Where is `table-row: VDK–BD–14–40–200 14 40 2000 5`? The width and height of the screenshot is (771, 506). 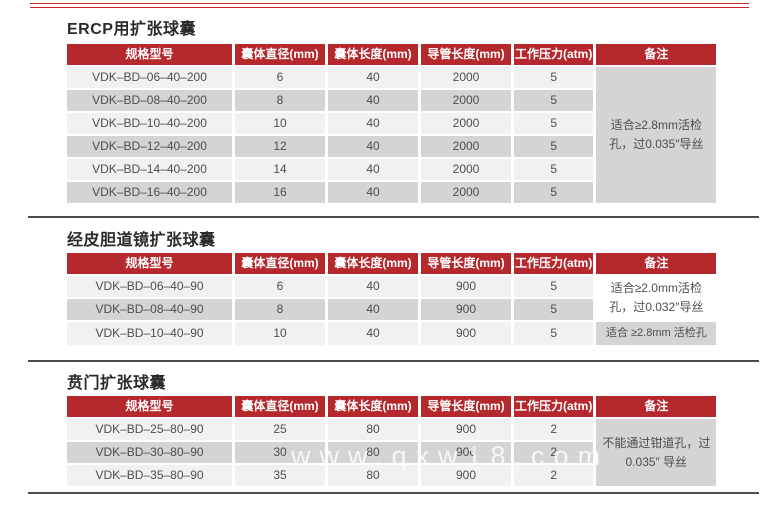
table-row: VDK–BD–14–40–200 14 40 2000 5 is located at coordinates (391, 169).